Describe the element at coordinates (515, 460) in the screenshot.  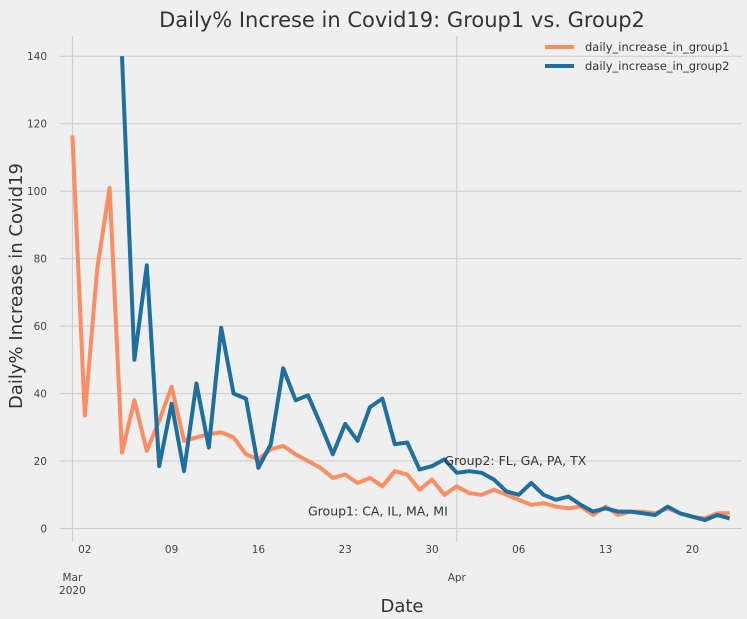
I see `annotation-label: Group2: FL, GA, PA, TX` at that location.